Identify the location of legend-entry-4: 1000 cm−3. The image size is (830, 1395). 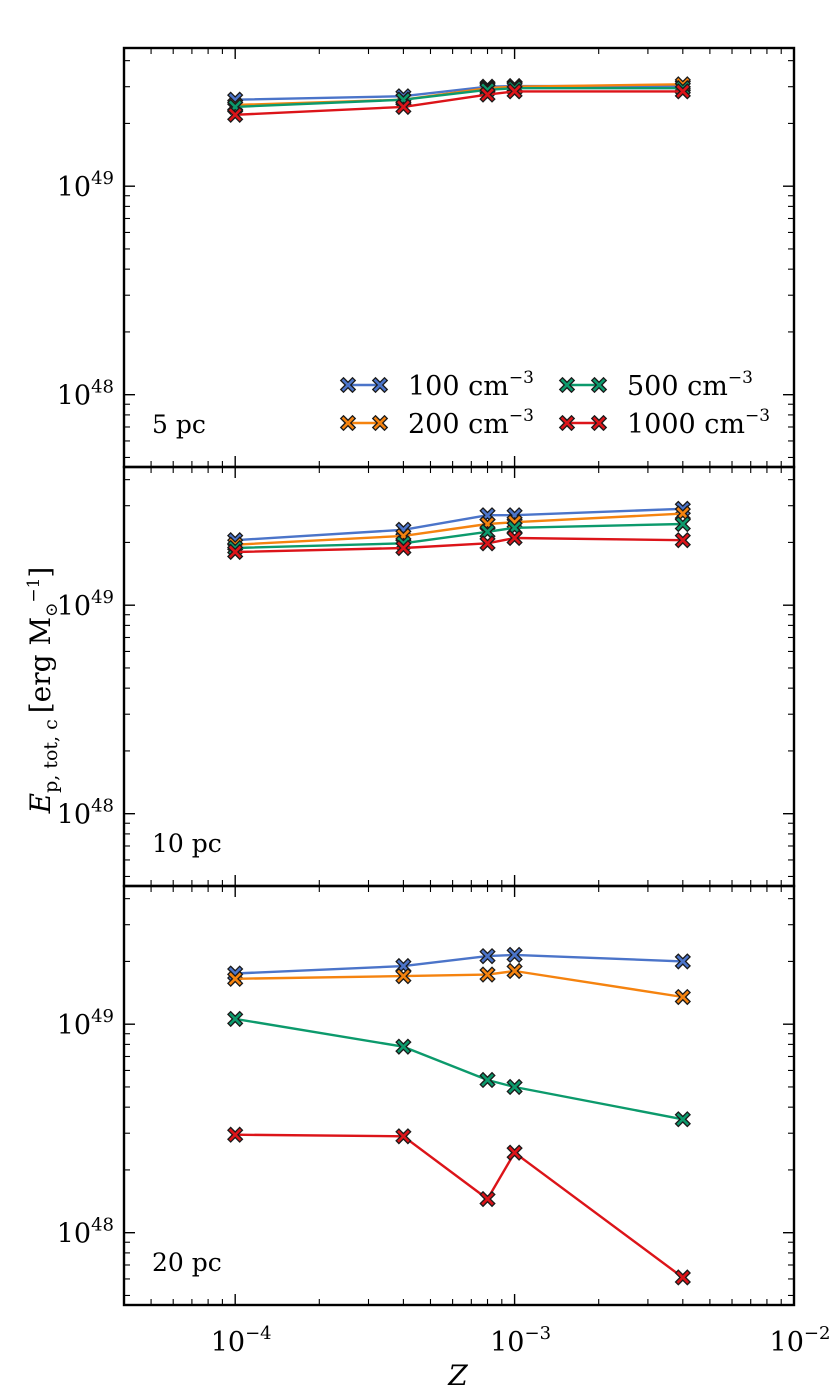
(664, 423).